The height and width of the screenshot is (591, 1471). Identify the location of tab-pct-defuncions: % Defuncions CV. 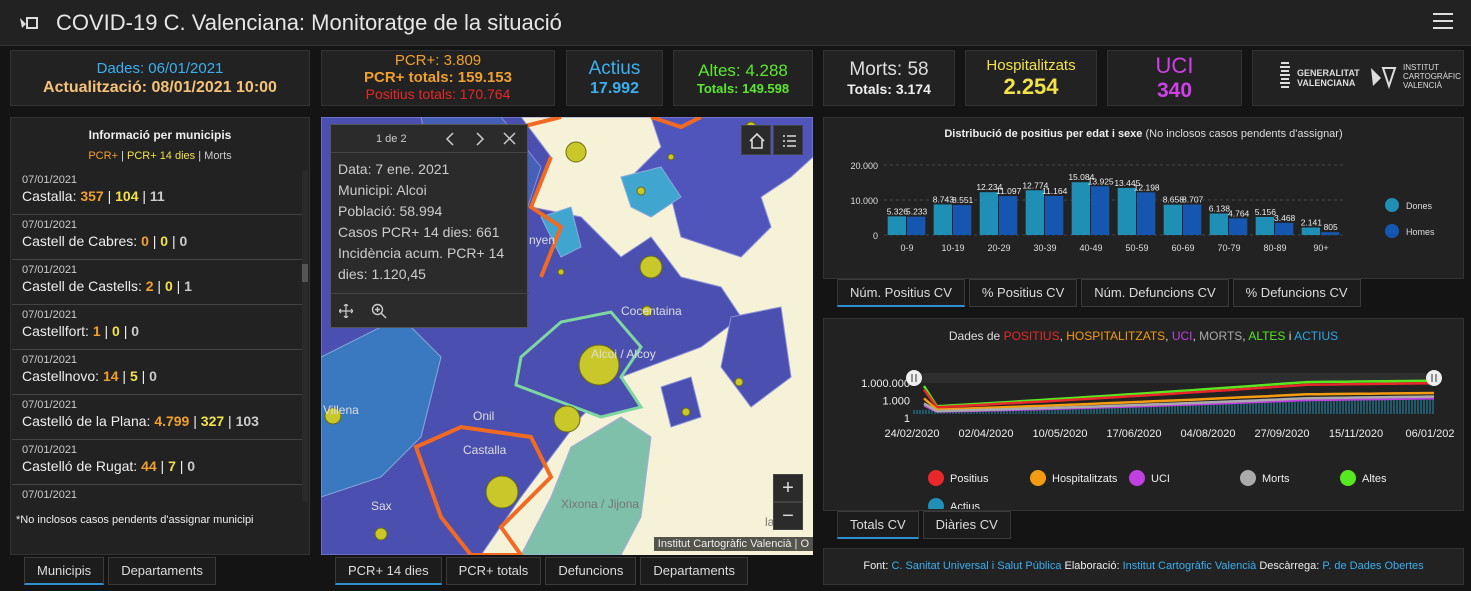
(1296, 293).